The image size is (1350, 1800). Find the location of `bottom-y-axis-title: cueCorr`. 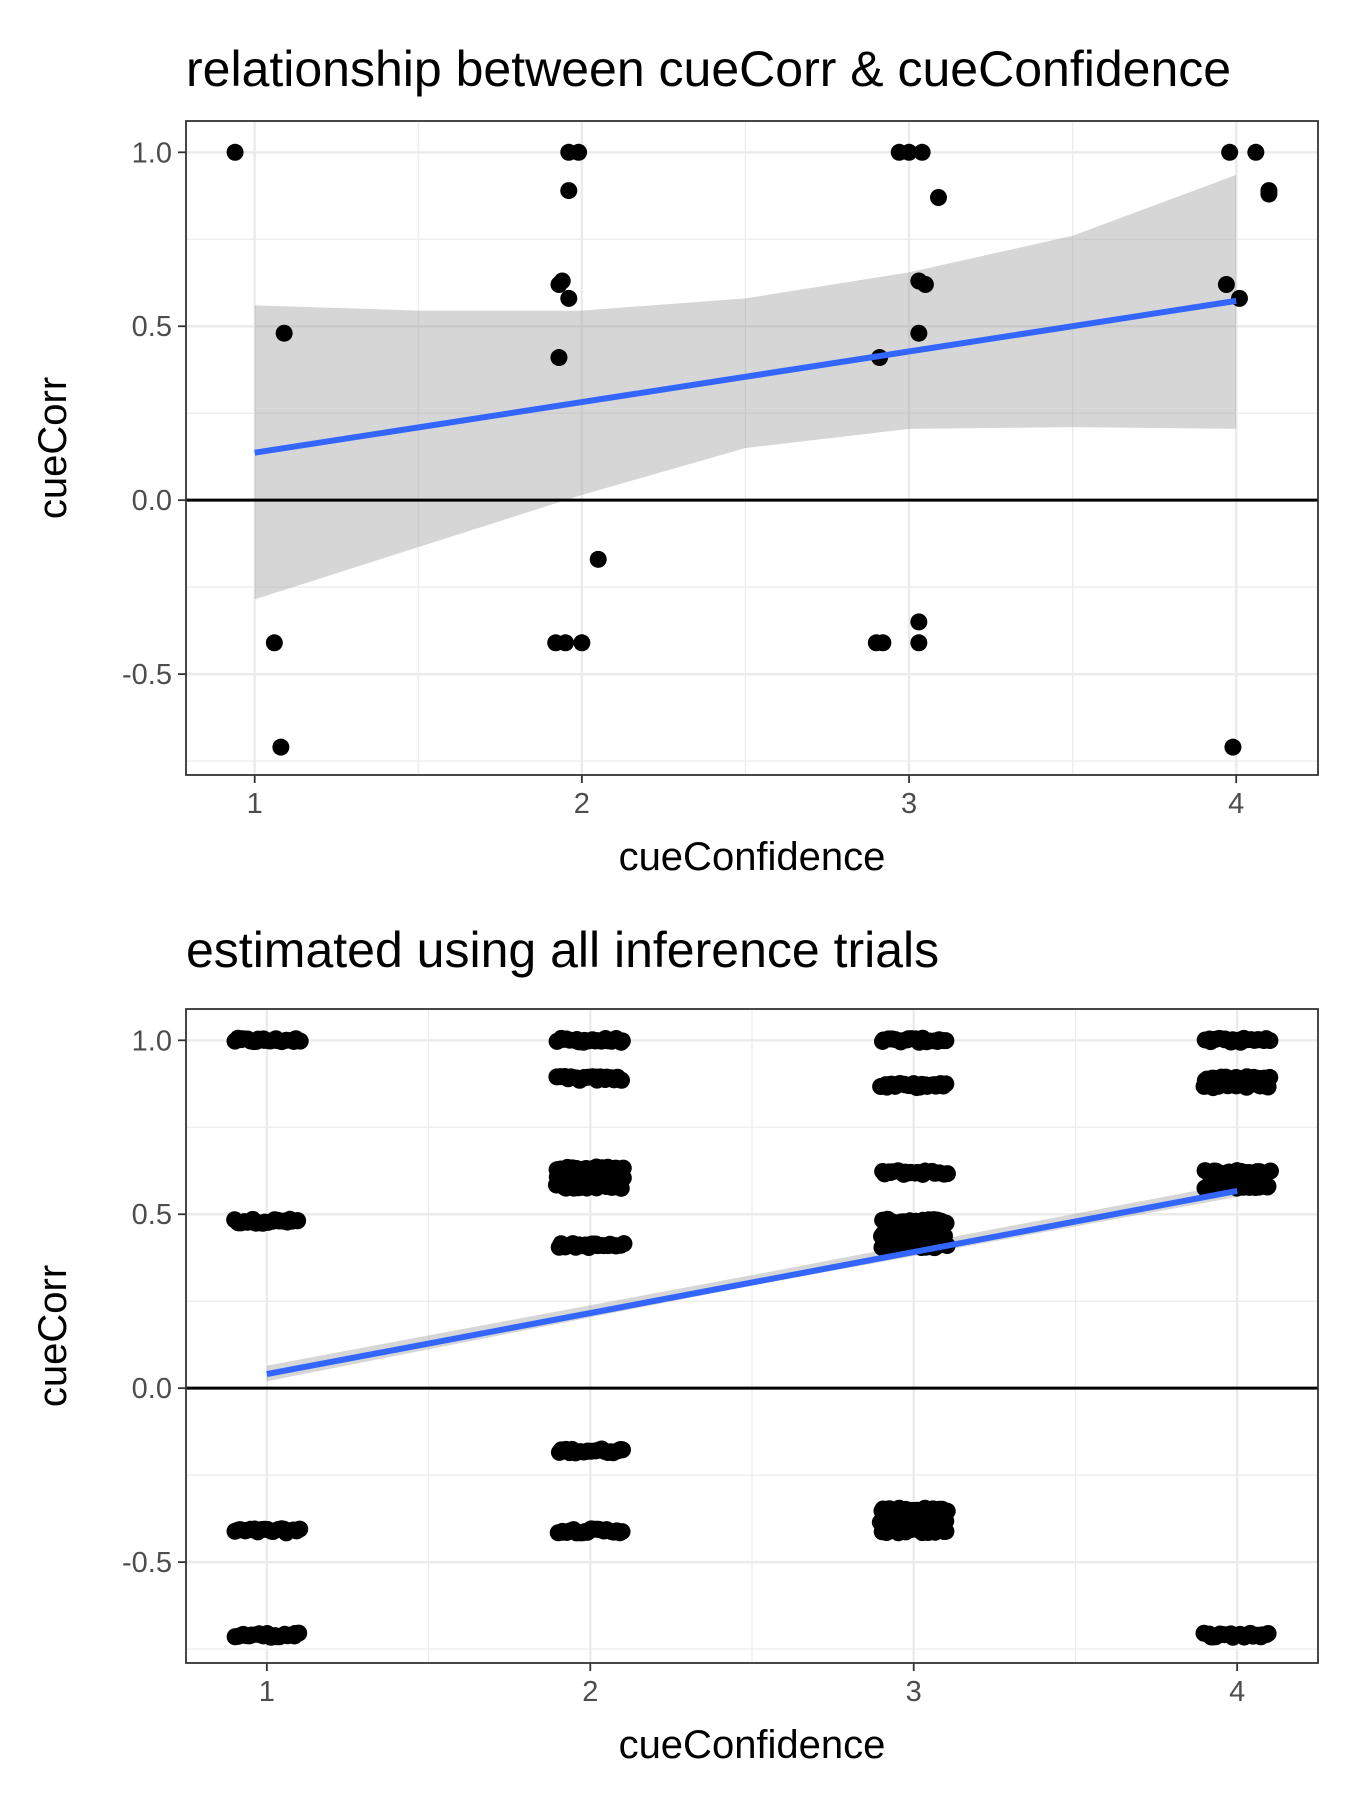

bottom-y-axis-title: cueCorr is located at coordinates (53, 1336).